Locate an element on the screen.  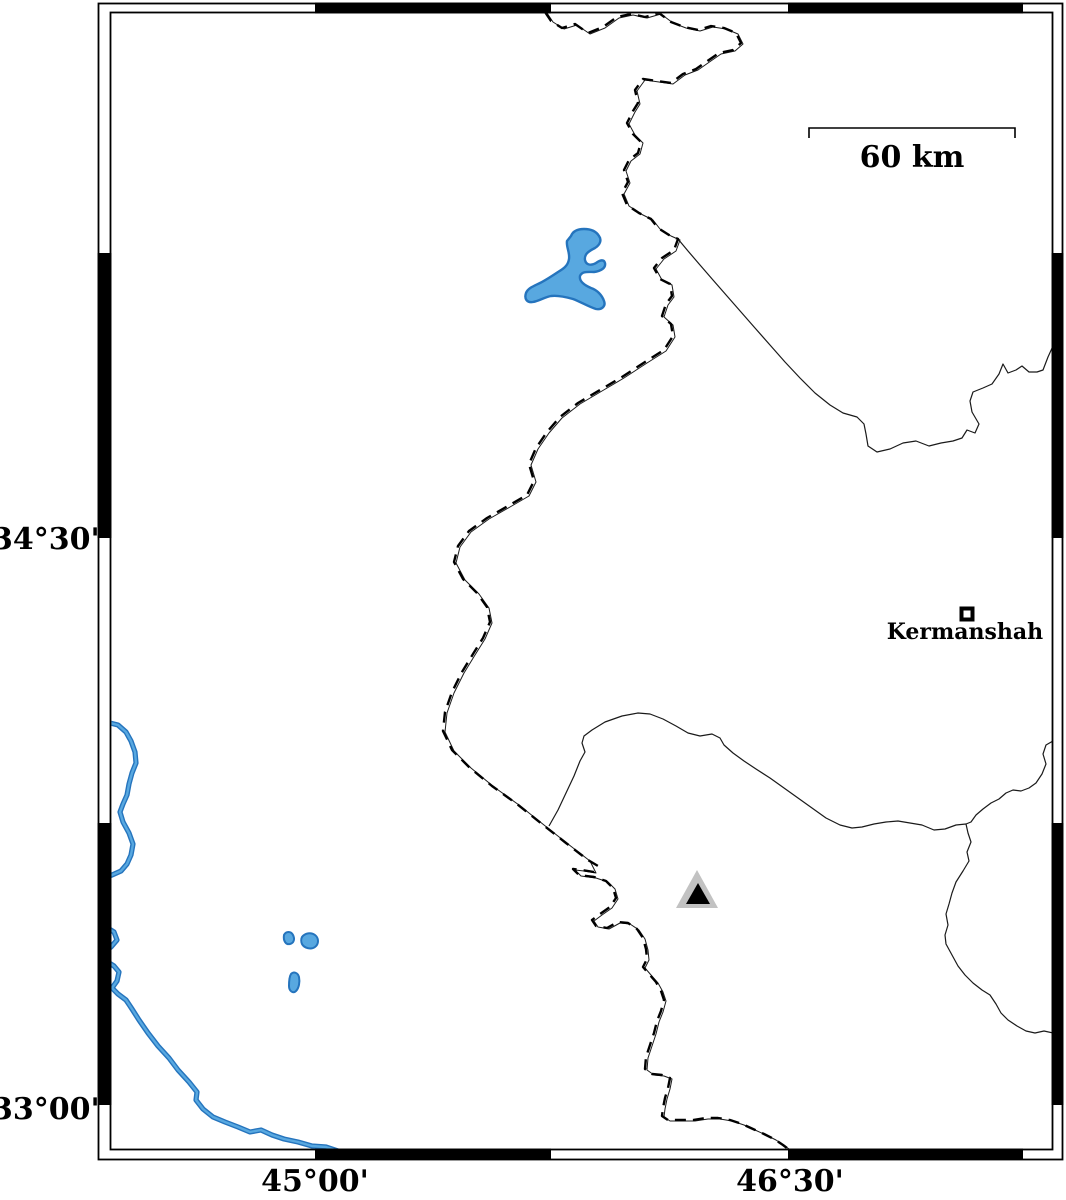
station-triangle-marker is located at coordinates (697, 889).